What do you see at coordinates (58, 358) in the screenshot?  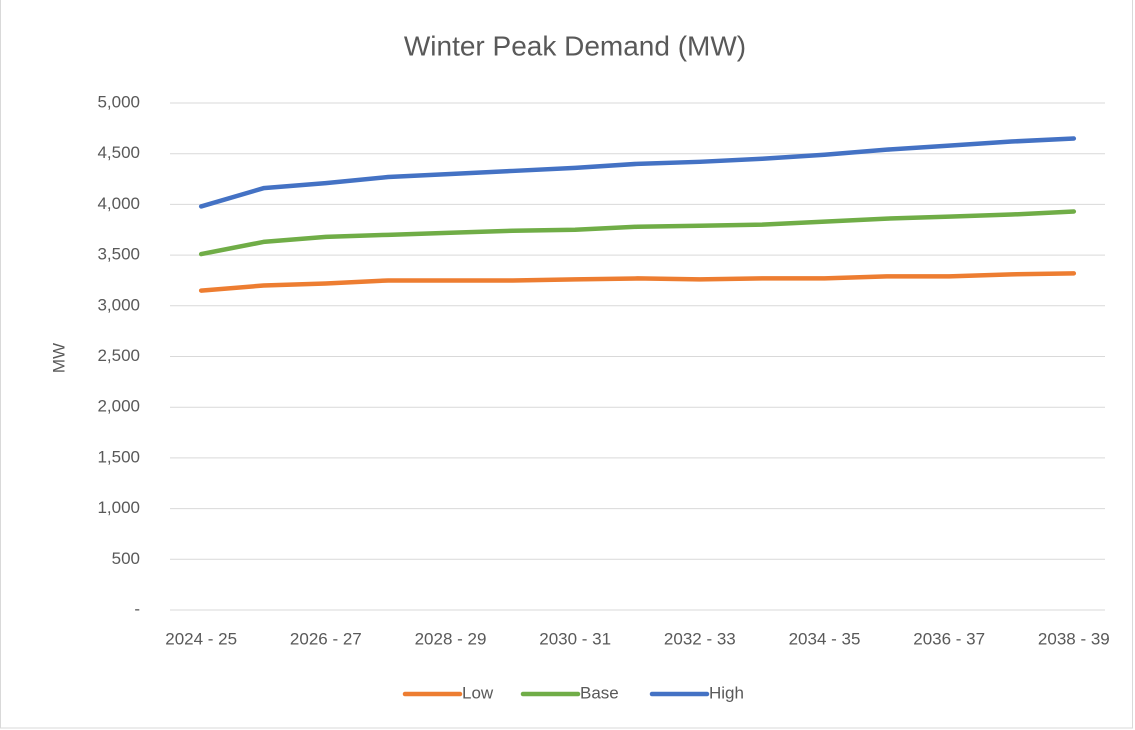 I see `y-axis-label: MW` at bounding box center [58, 358].